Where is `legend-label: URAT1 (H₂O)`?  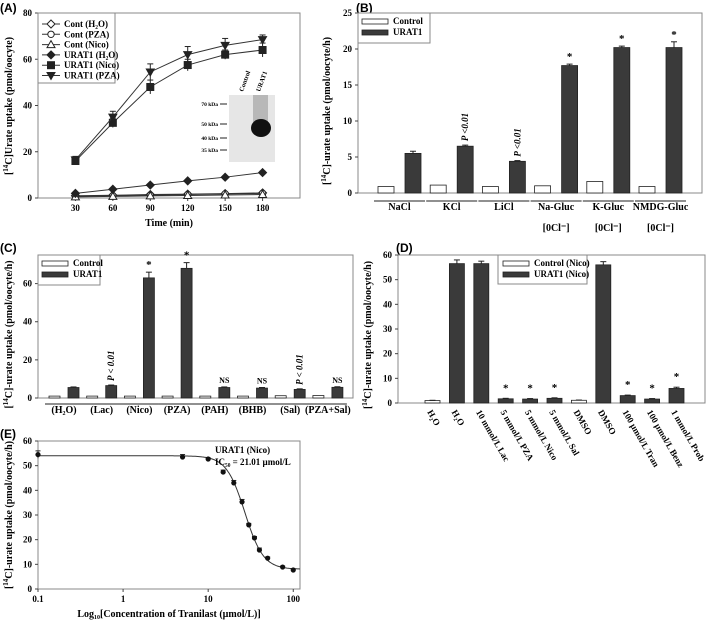 legend-label: URAT1 (H₂O) is located at coordinates (91, 55).